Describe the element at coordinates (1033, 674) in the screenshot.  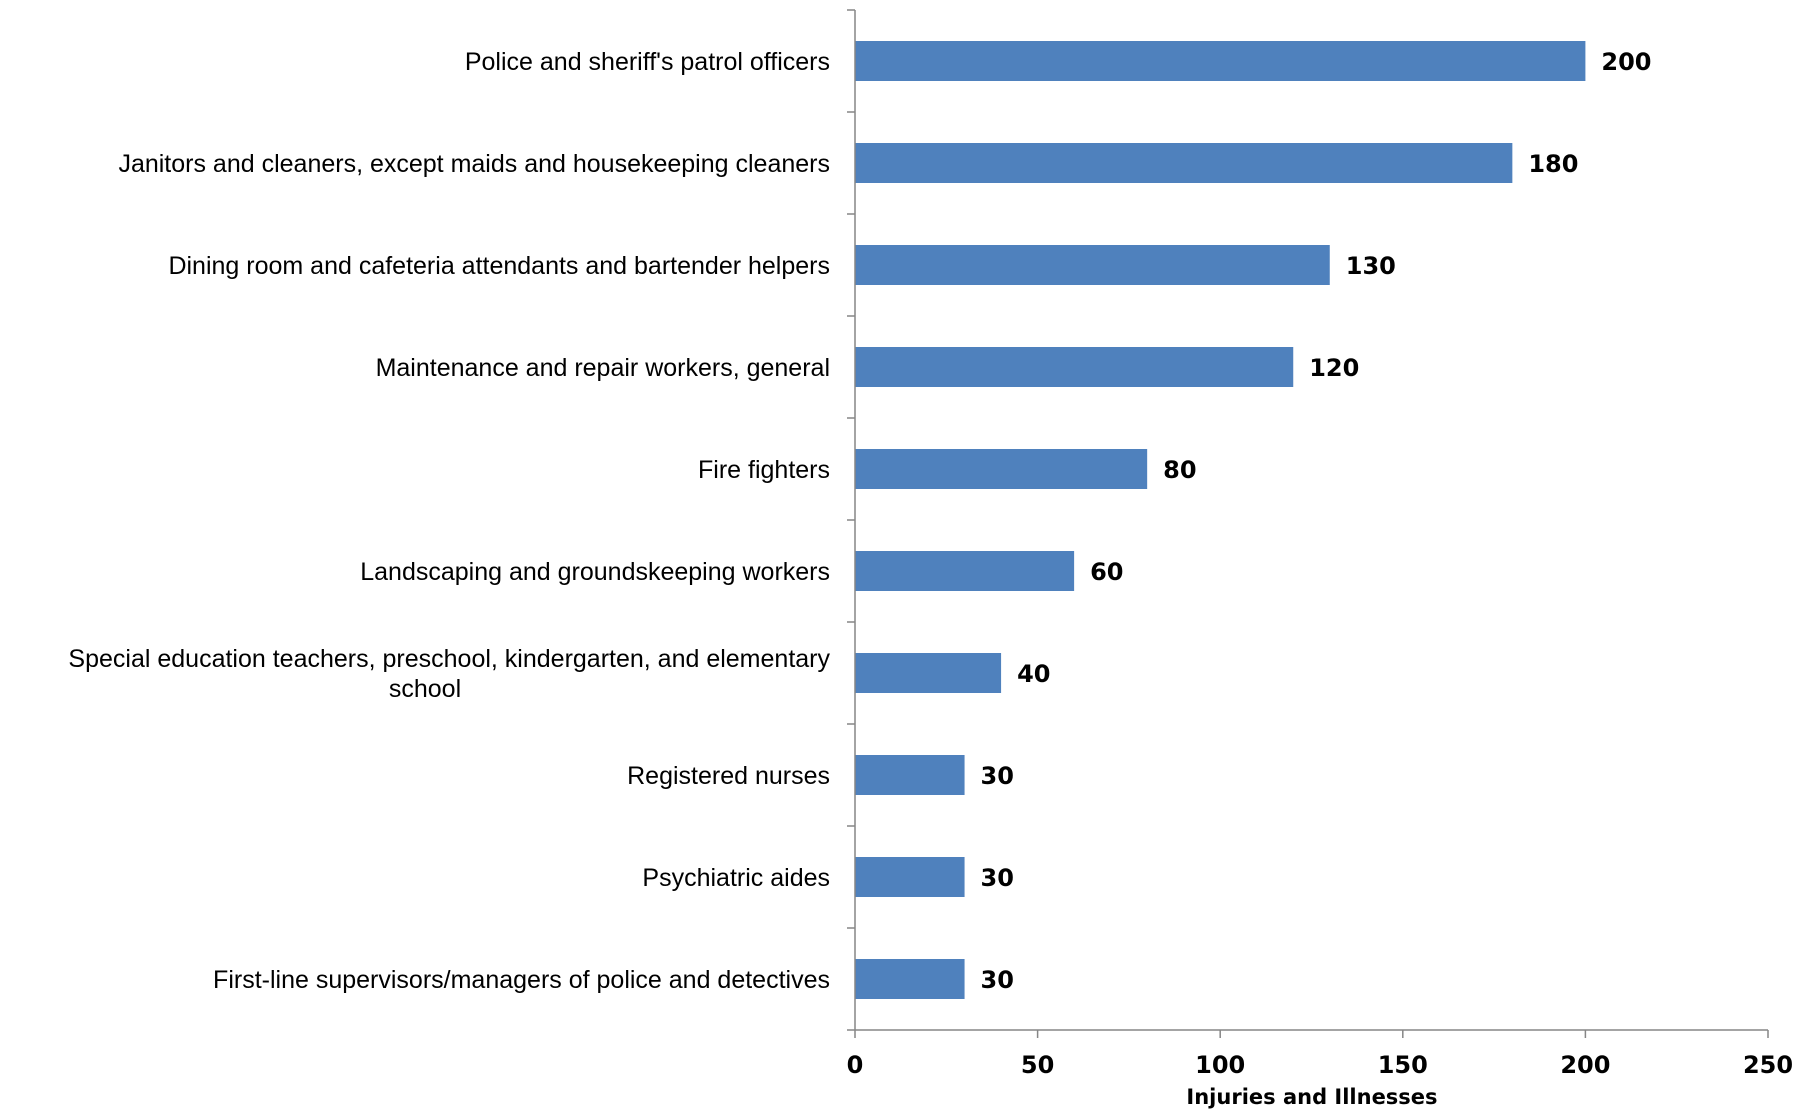
I see `value-label: 40` at that location.